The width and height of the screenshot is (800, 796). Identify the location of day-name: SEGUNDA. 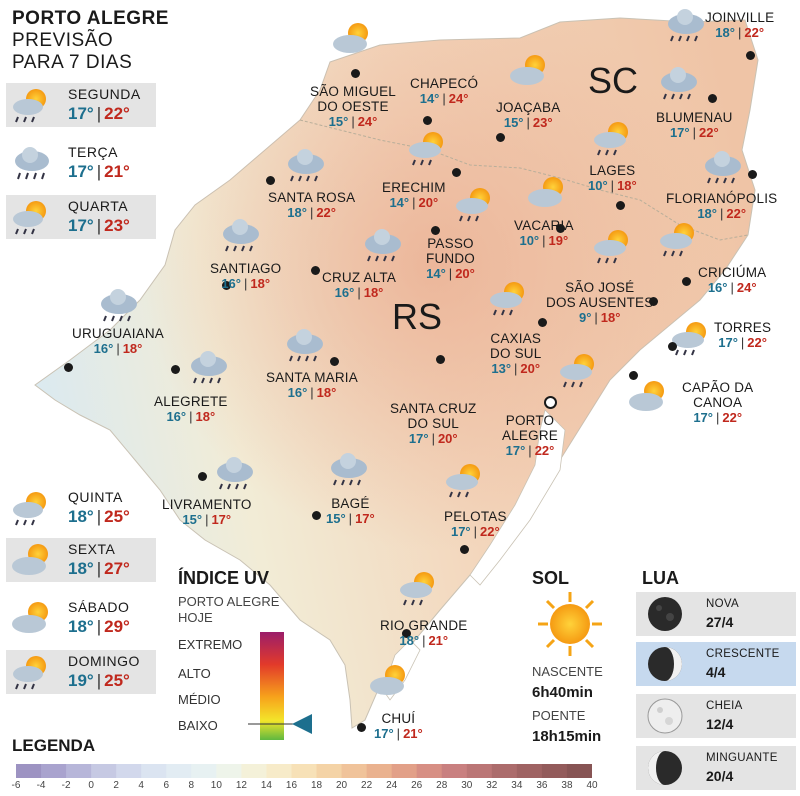
(104, 94).